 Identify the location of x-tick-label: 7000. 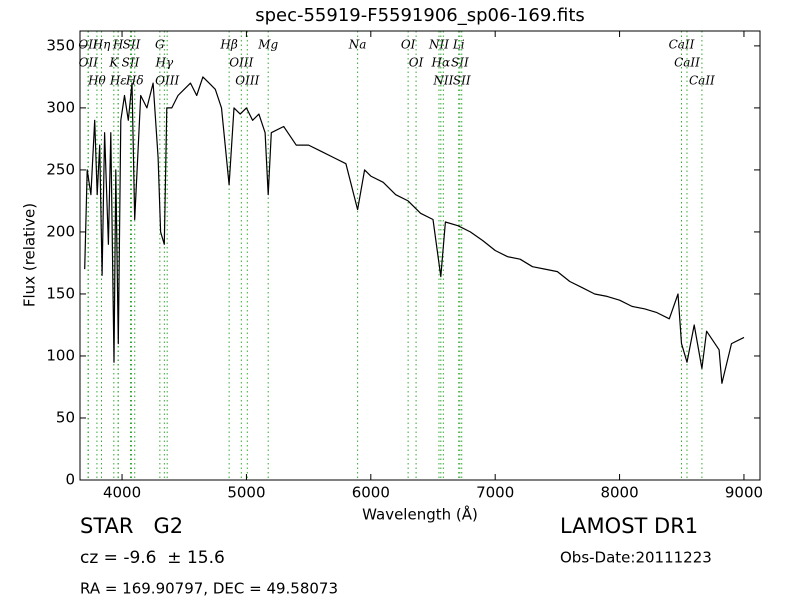
(495, 493).